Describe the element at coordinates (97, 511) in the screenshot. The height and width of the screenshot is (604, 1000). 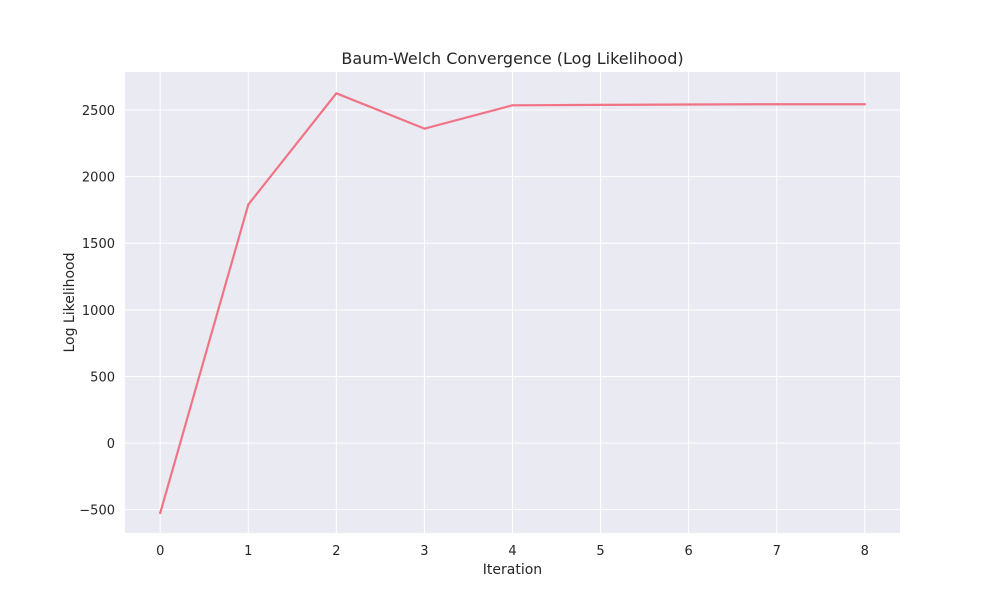
I see `y-tick-label: −500` at that location.